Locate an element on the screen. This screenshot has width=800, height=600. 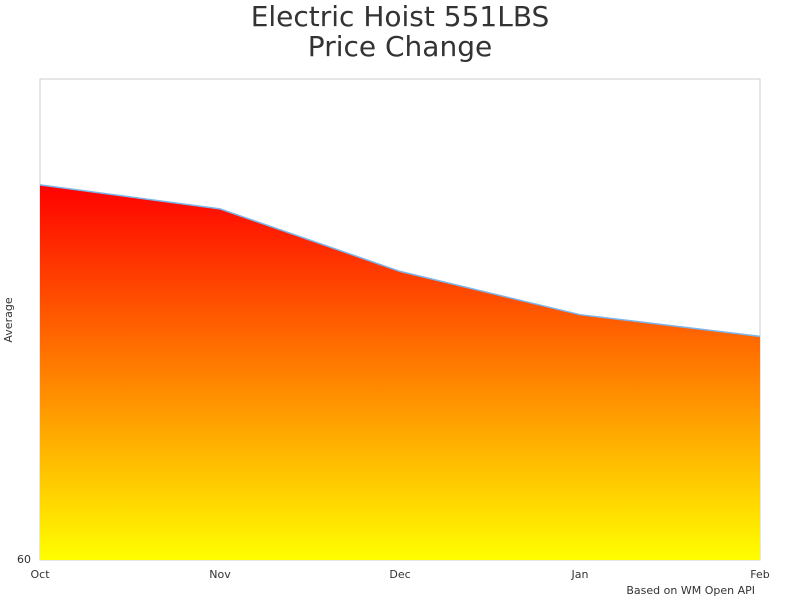
x-tick-label: Dec is located at coordinates (399, 574).